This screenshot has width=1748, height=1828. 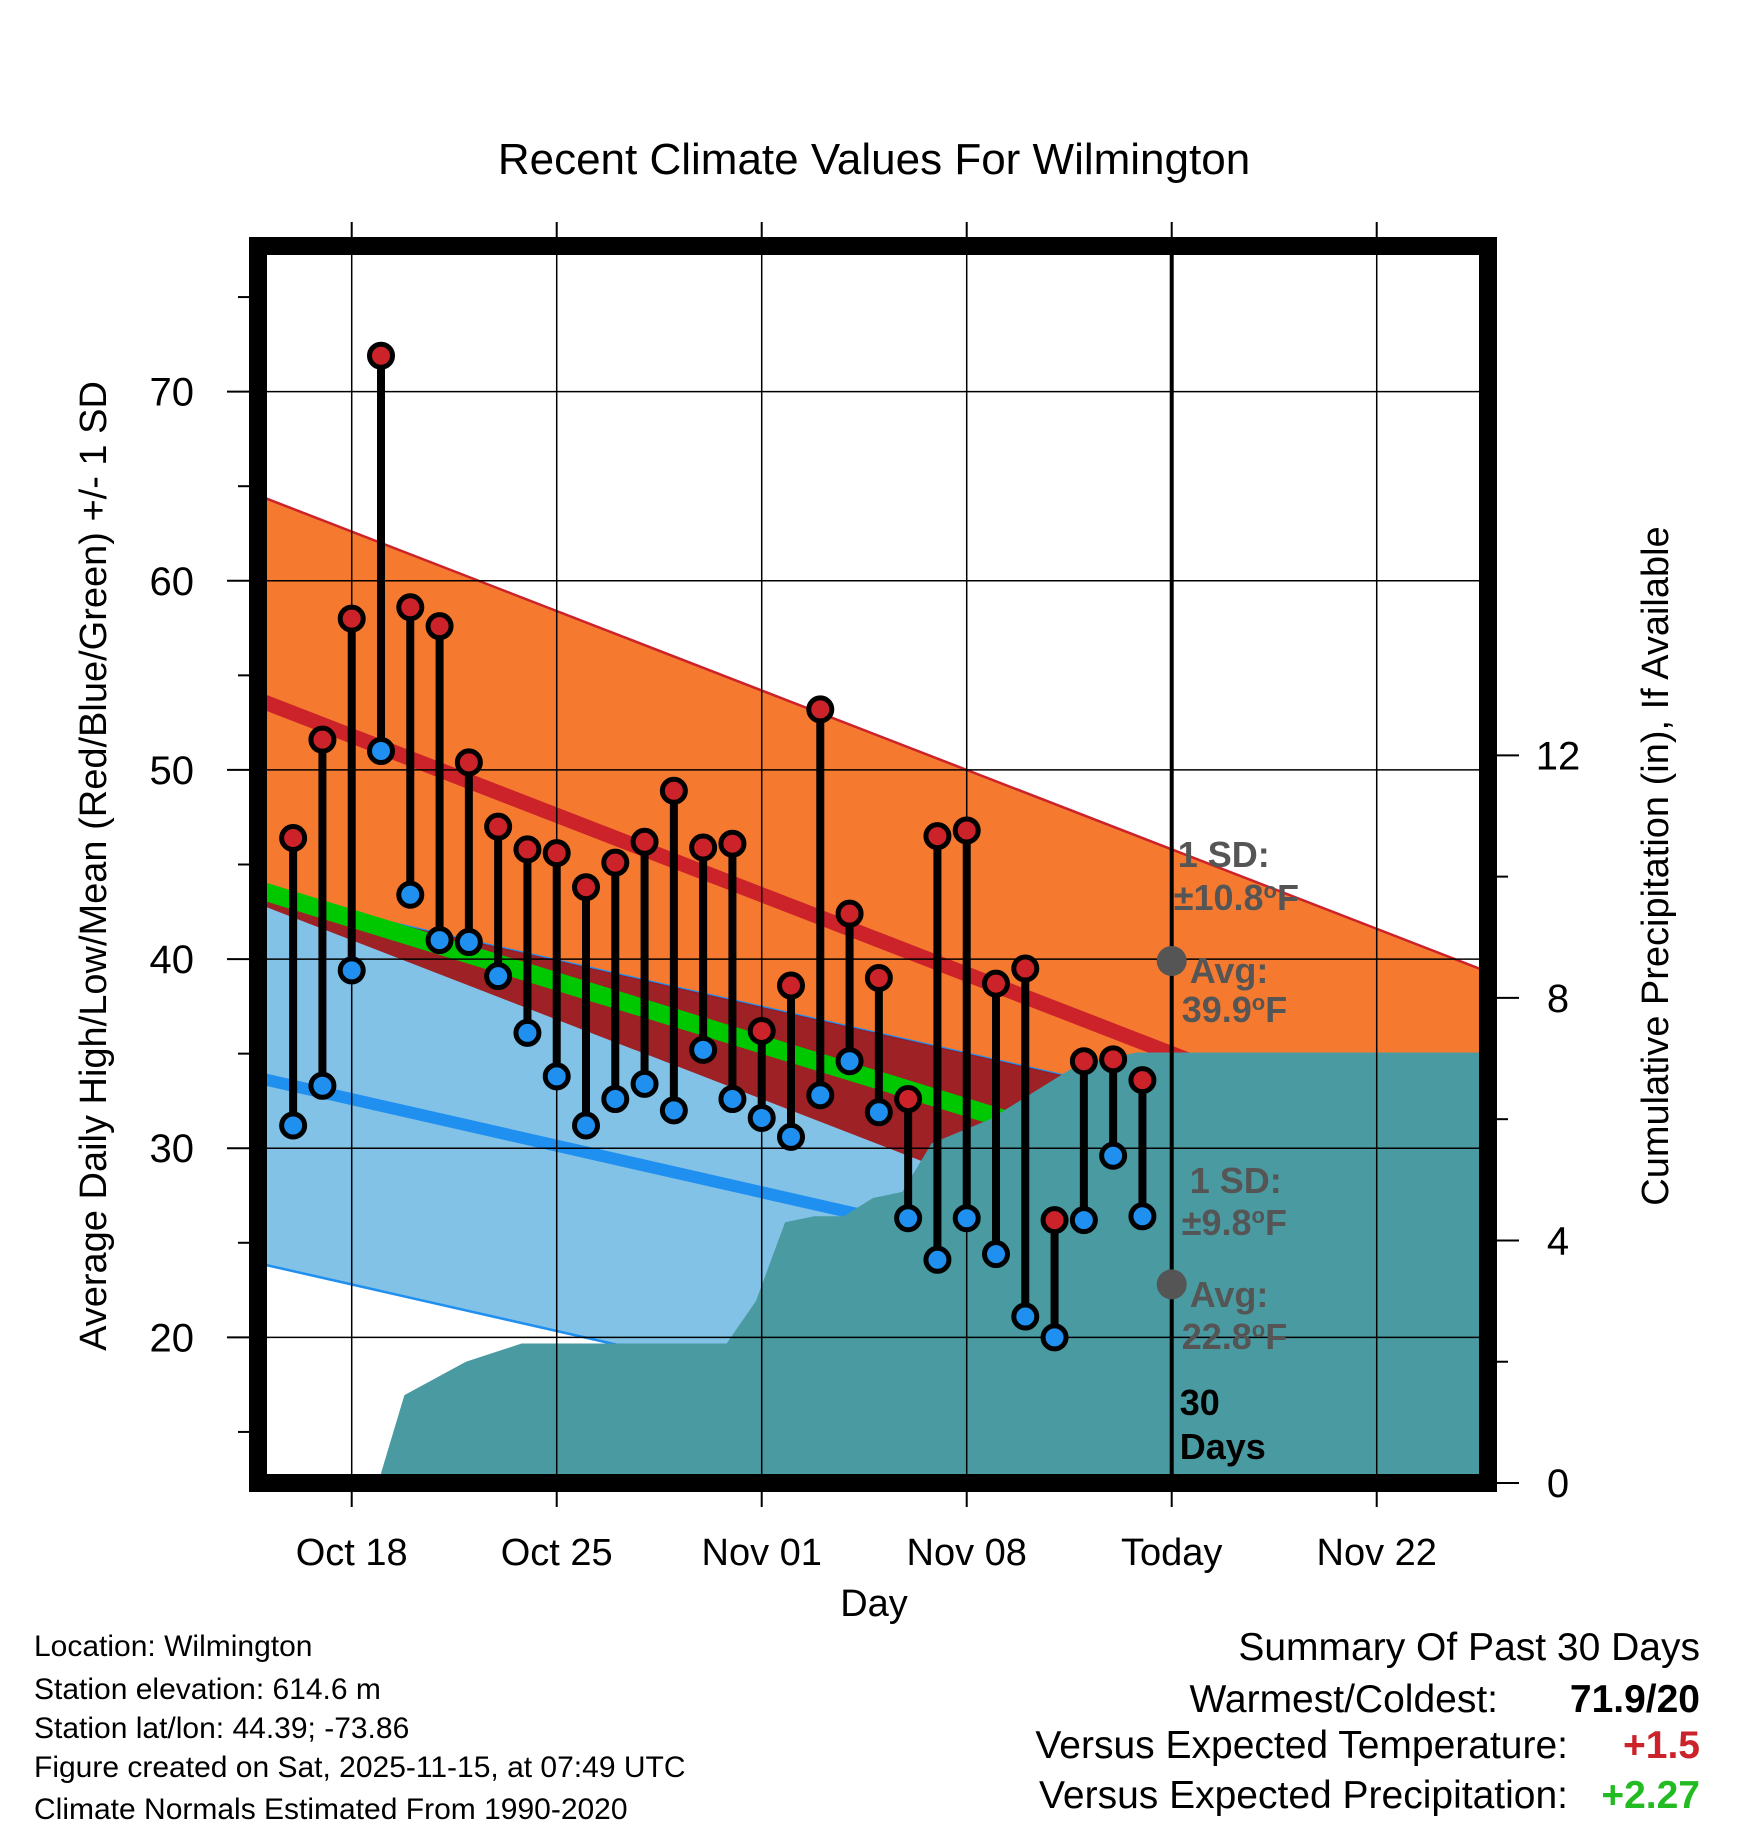 I want to click on low-sd-label: 1 SD:, so click(x=1236, y=1180).